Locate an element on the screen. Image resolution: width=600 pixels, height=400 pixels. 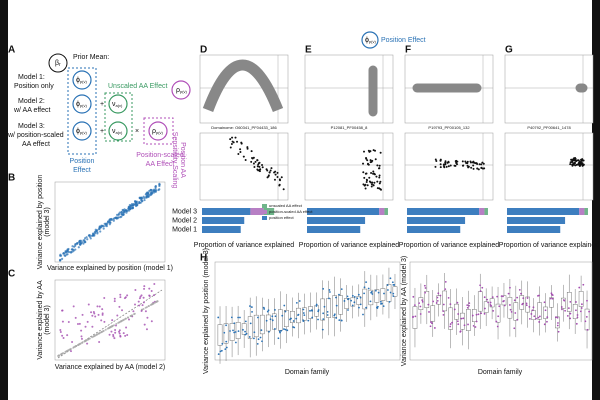
model-label: Model 2 is located at coordinates (184, 220).